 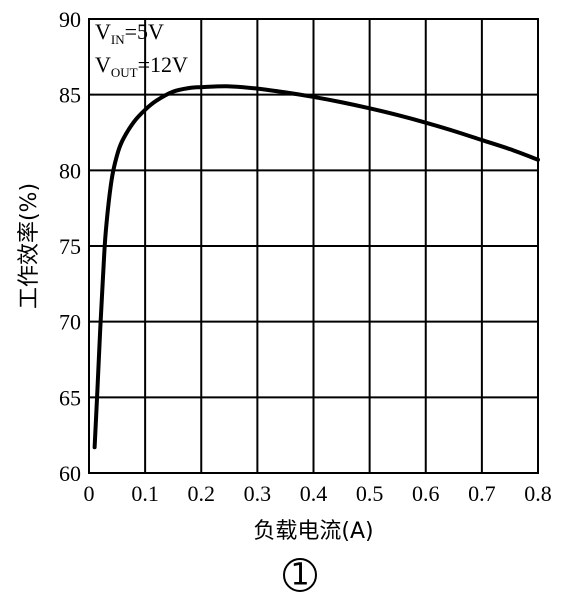 What do you see at coordinates (482, 493) in the screenshot?
I see `x-tick-label-7: 0.7` at bounding box center [482, 493].